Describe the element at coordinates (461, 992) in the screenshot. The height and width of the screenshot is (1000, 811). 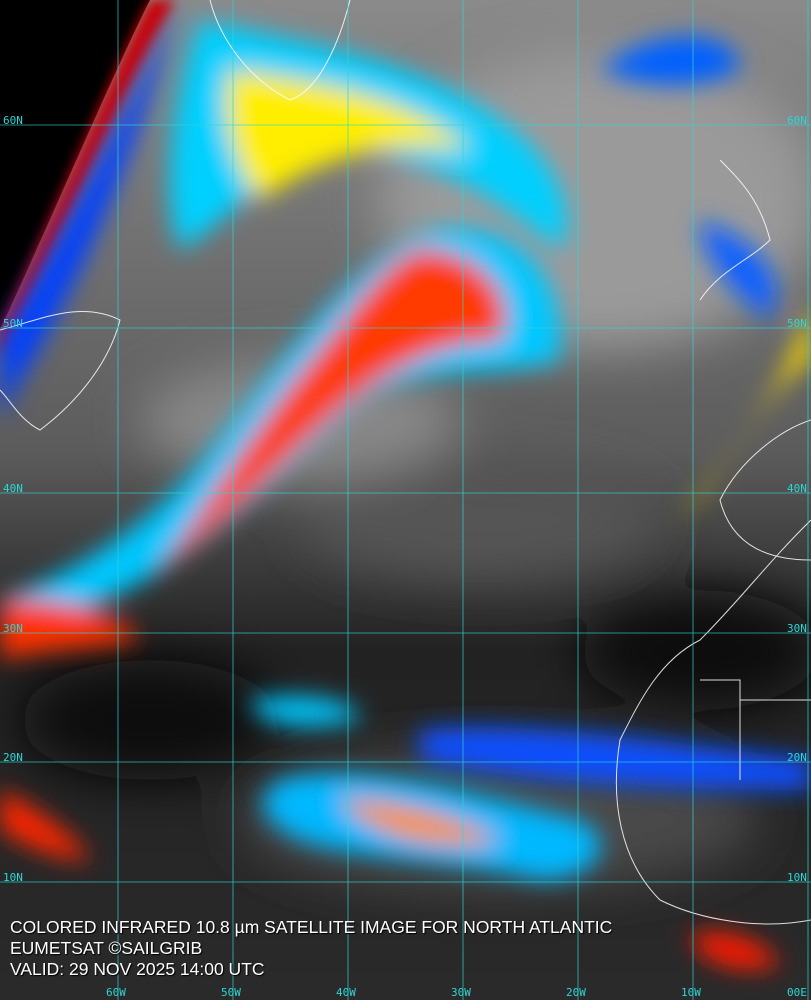
I see `lon-label: 30W` at that location.